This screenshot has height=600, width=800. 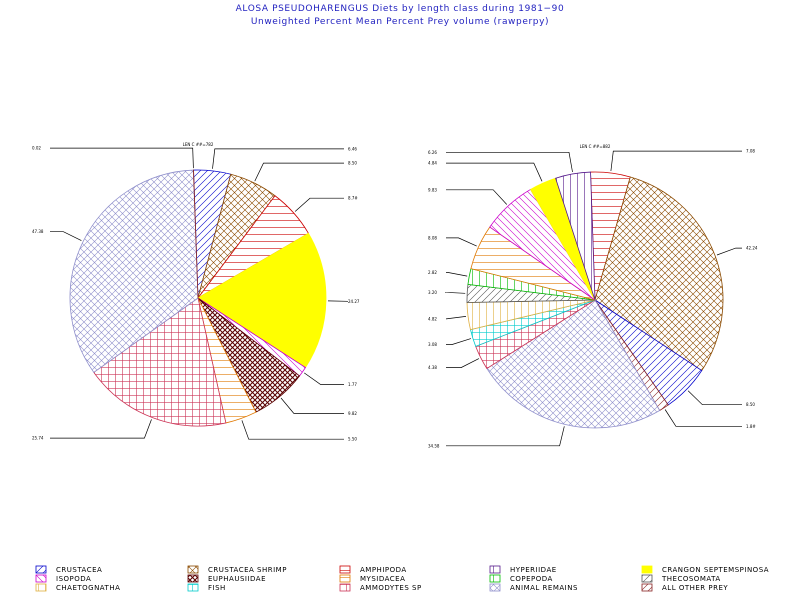 What do you see at coordinates (432, 189) in the screenshot?
I see `pie-slice-label: 9.83` at bounding box center [432, 189].